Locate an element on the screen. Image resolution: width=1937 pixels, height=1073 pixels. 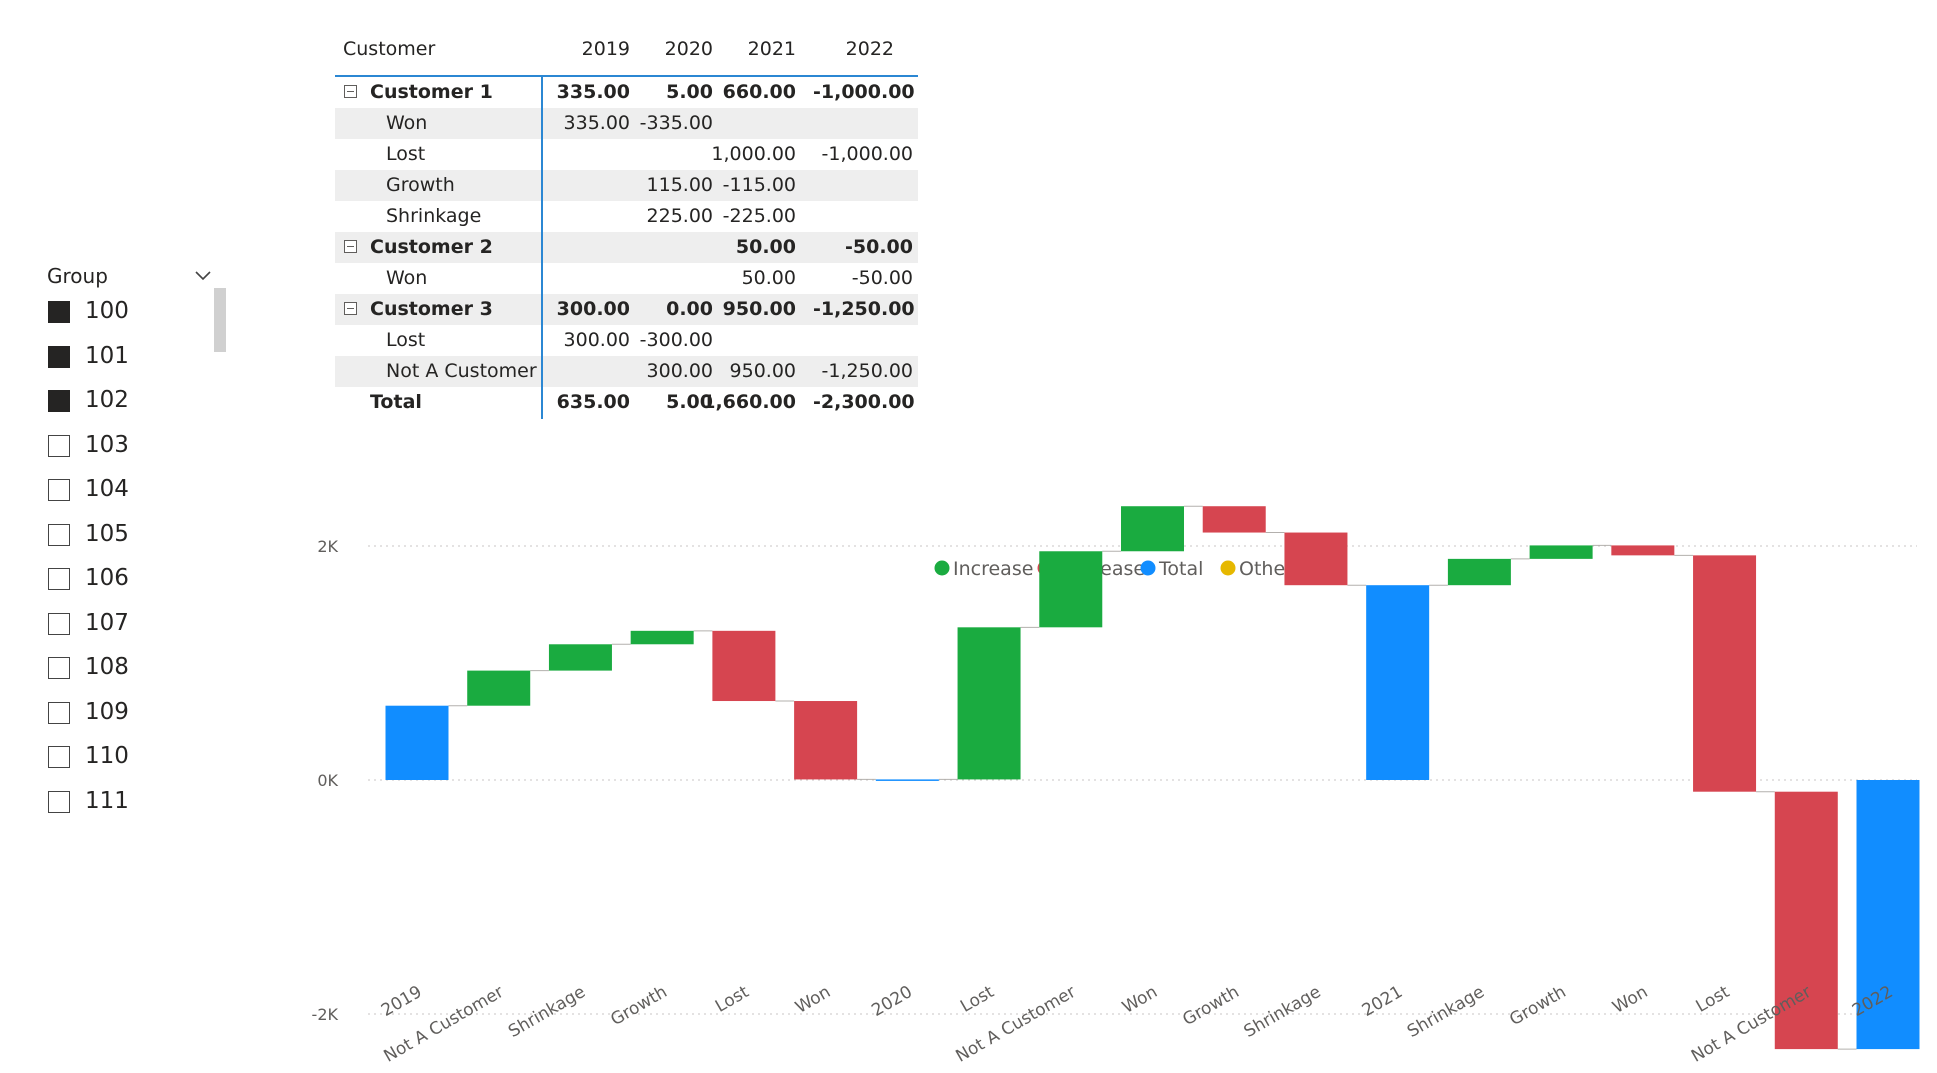
slicer-header: Group is located at coordinates (137, 277).